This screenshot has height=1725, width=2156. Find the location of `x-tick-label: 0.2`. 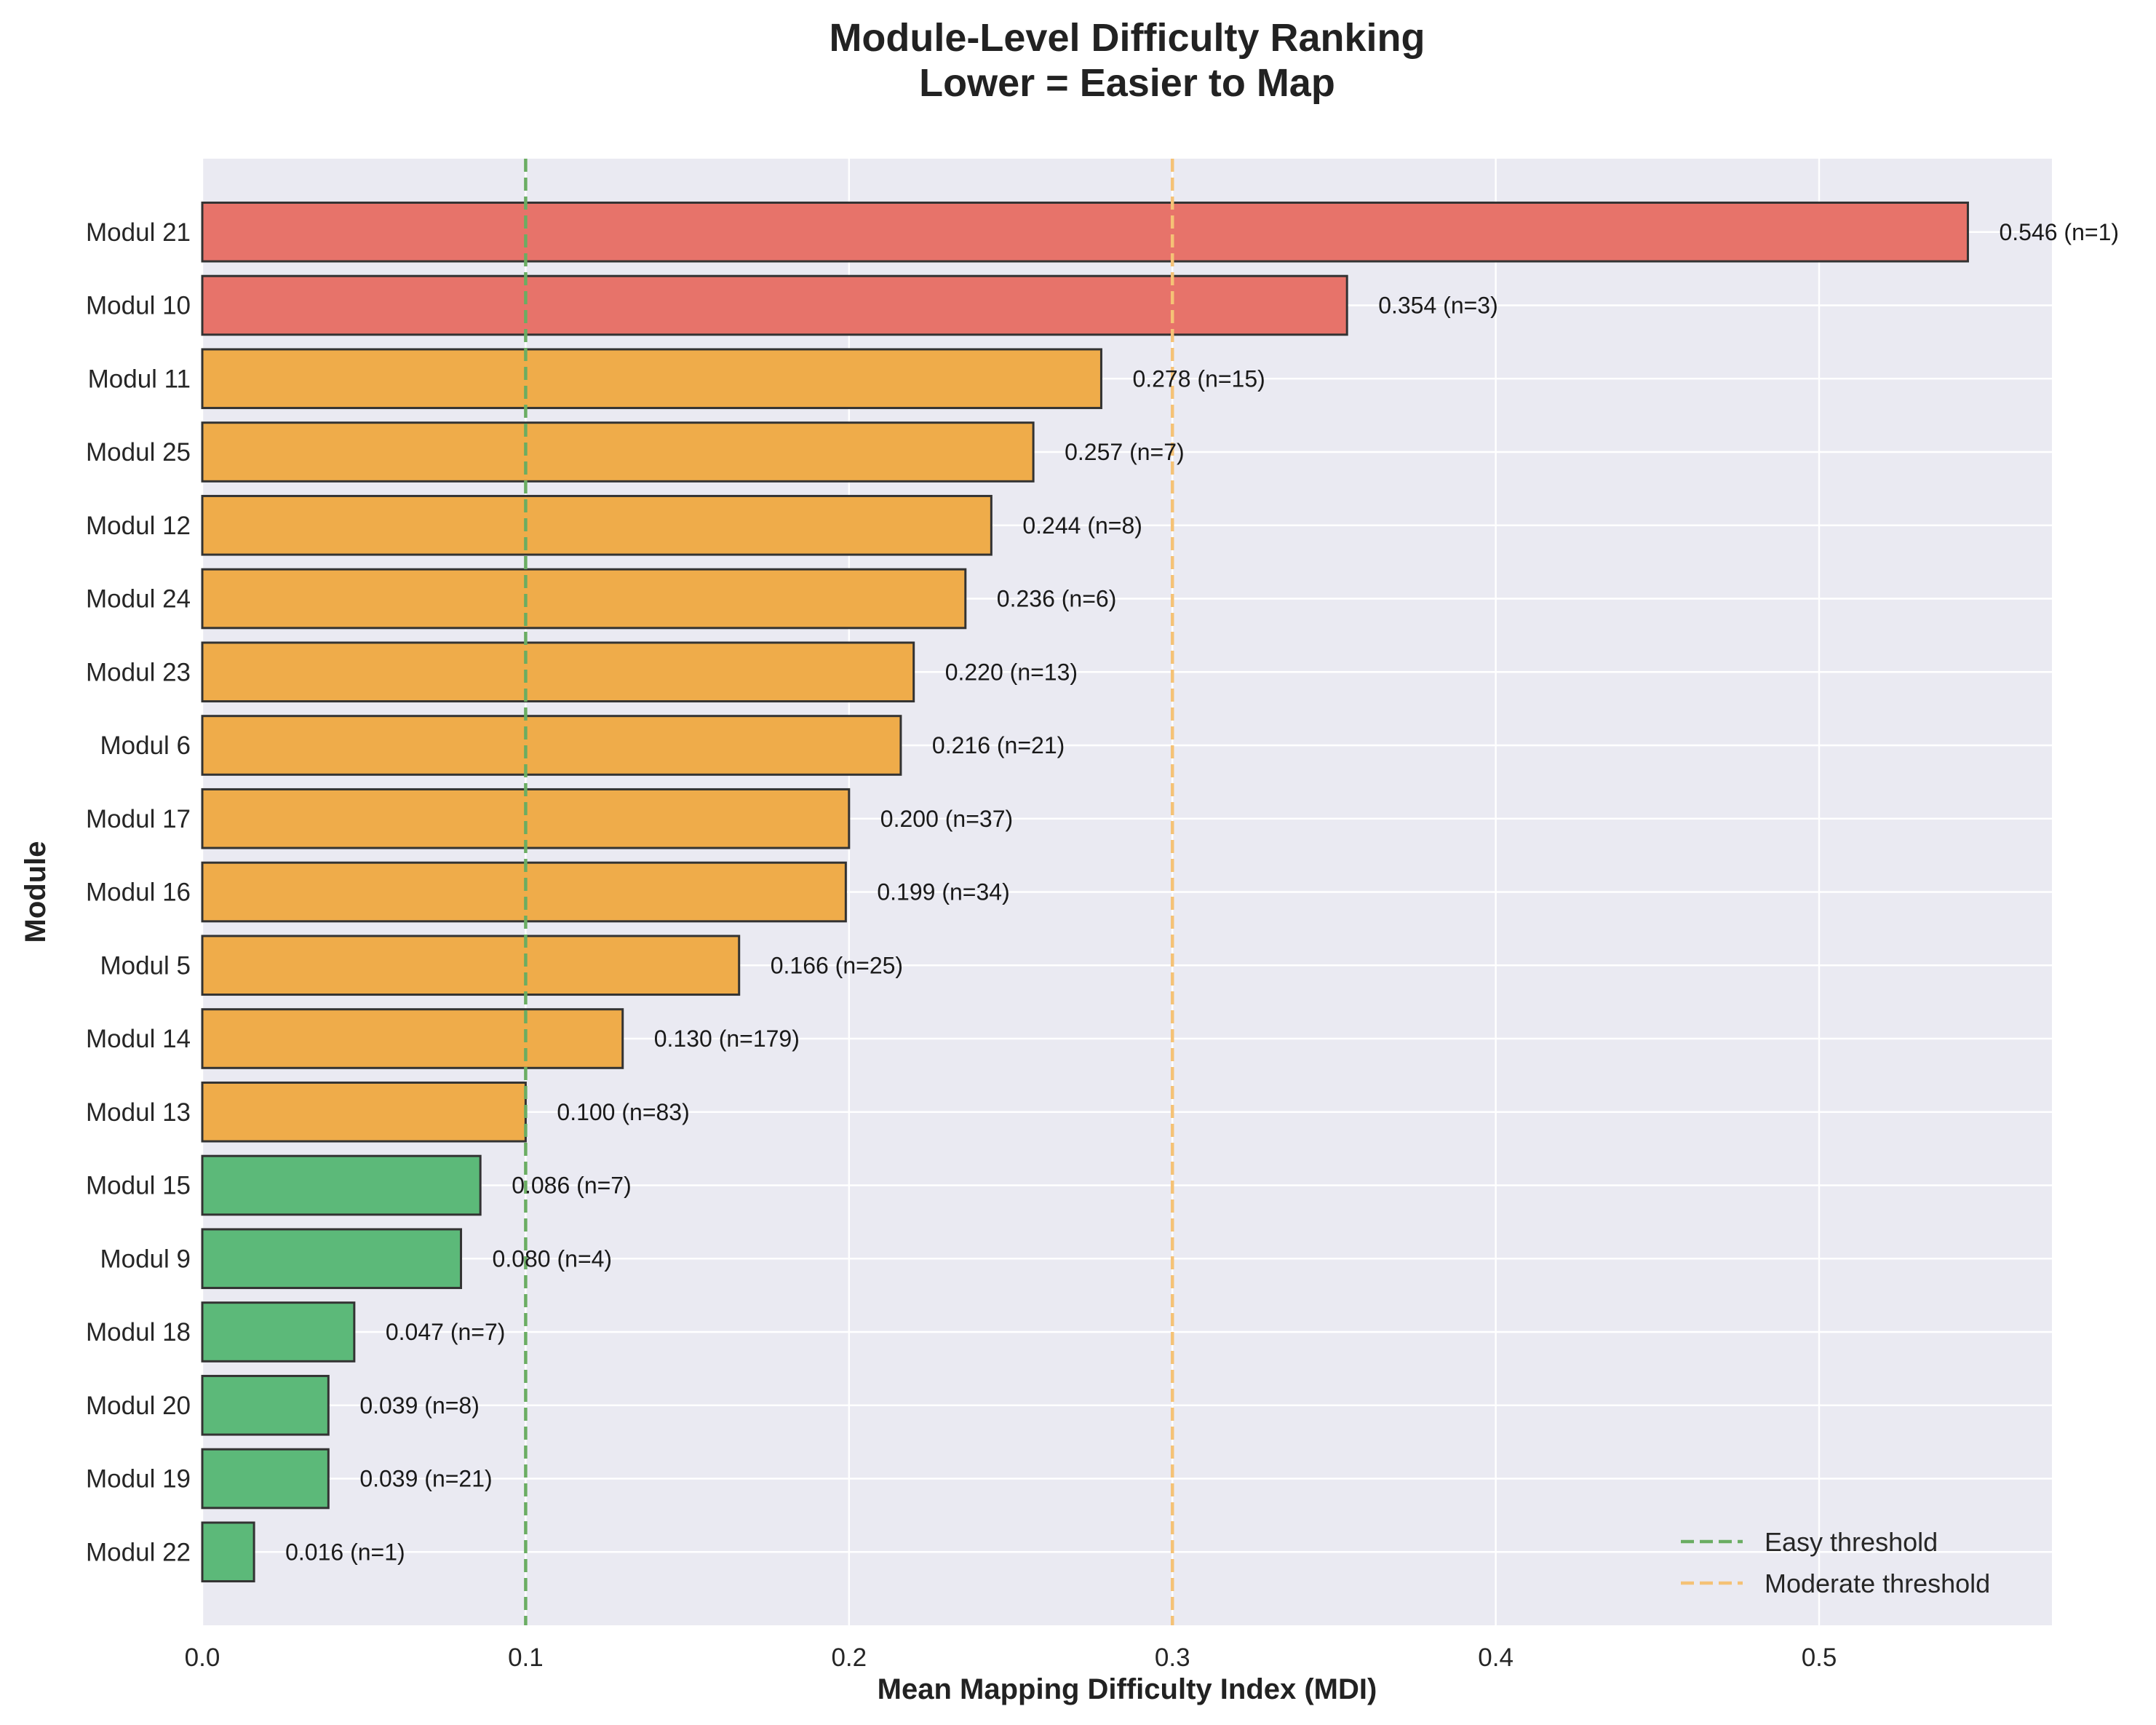

x-tick-label: 0.2 is located at coordinates (849, 1657).